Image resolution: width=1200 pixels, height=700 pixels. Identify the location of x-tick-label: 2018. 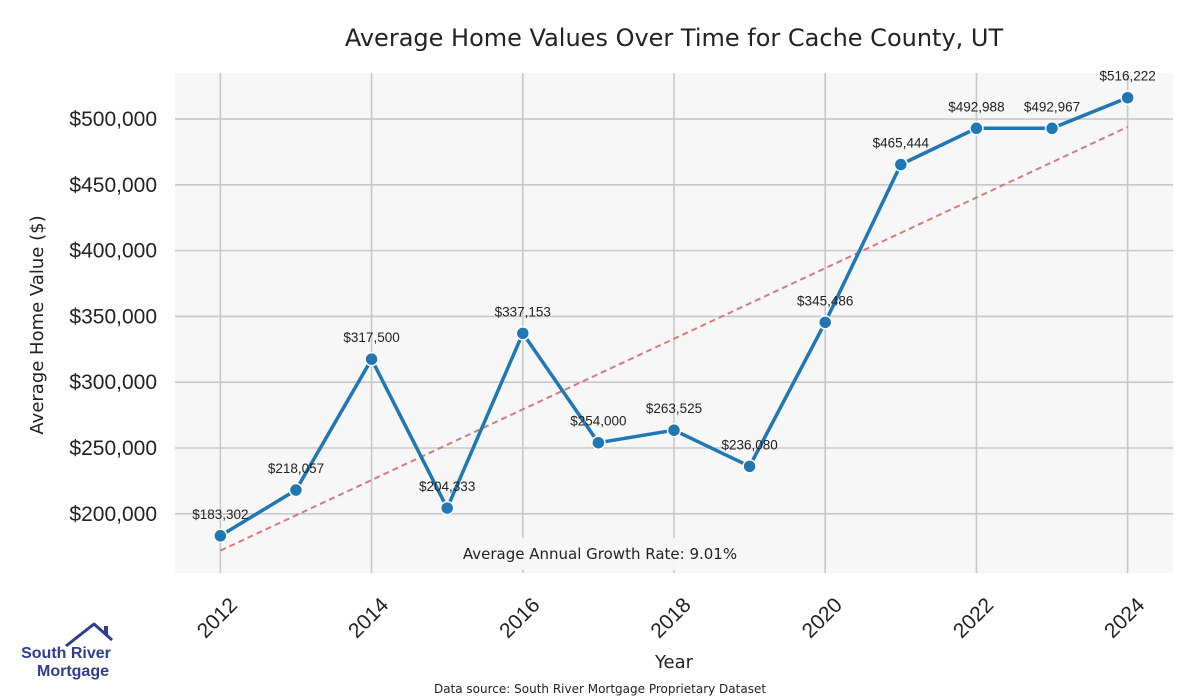
(670, 617).